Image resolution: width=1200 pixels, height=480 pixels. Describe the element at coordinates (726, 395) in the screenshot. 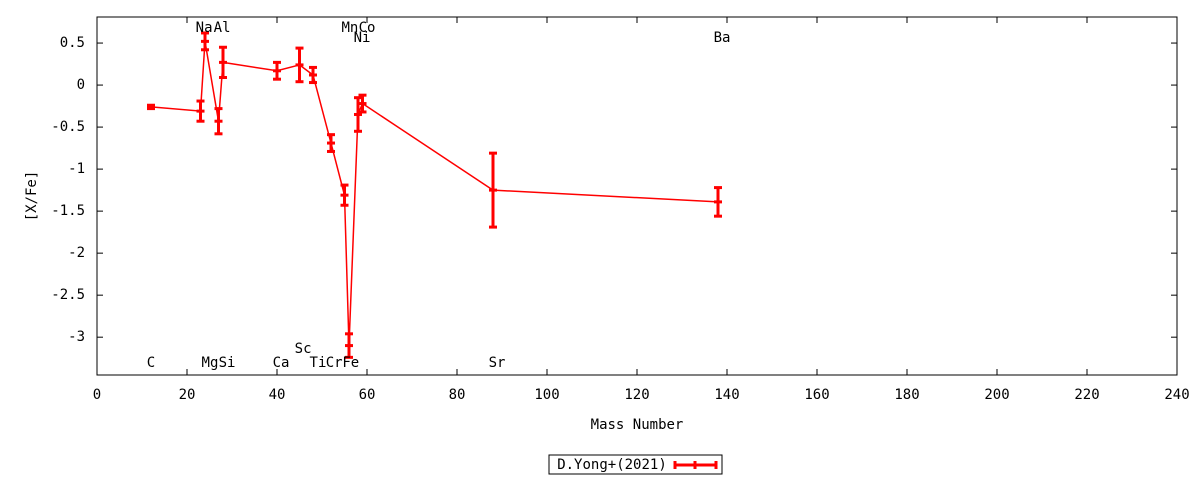

I see `x-tick-label: 140` at that location.